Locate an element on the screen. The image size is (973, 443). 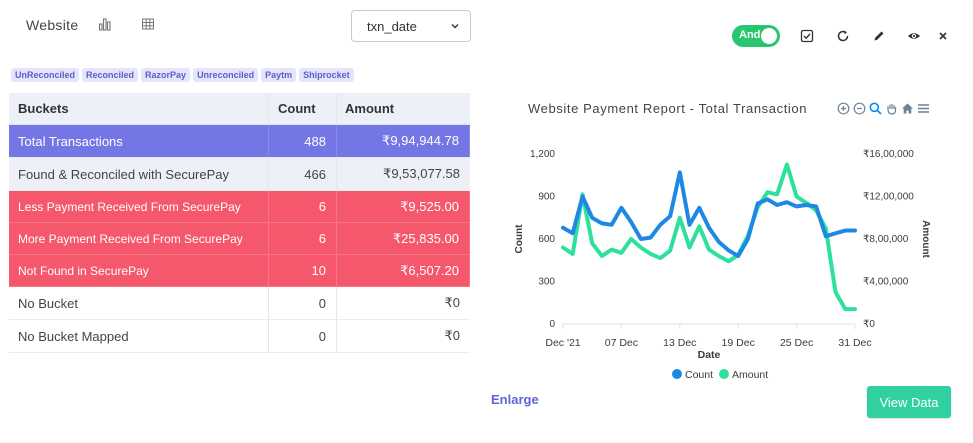
table-row: No Bucket 0 ₹0 is located at coordinates (239, 303).